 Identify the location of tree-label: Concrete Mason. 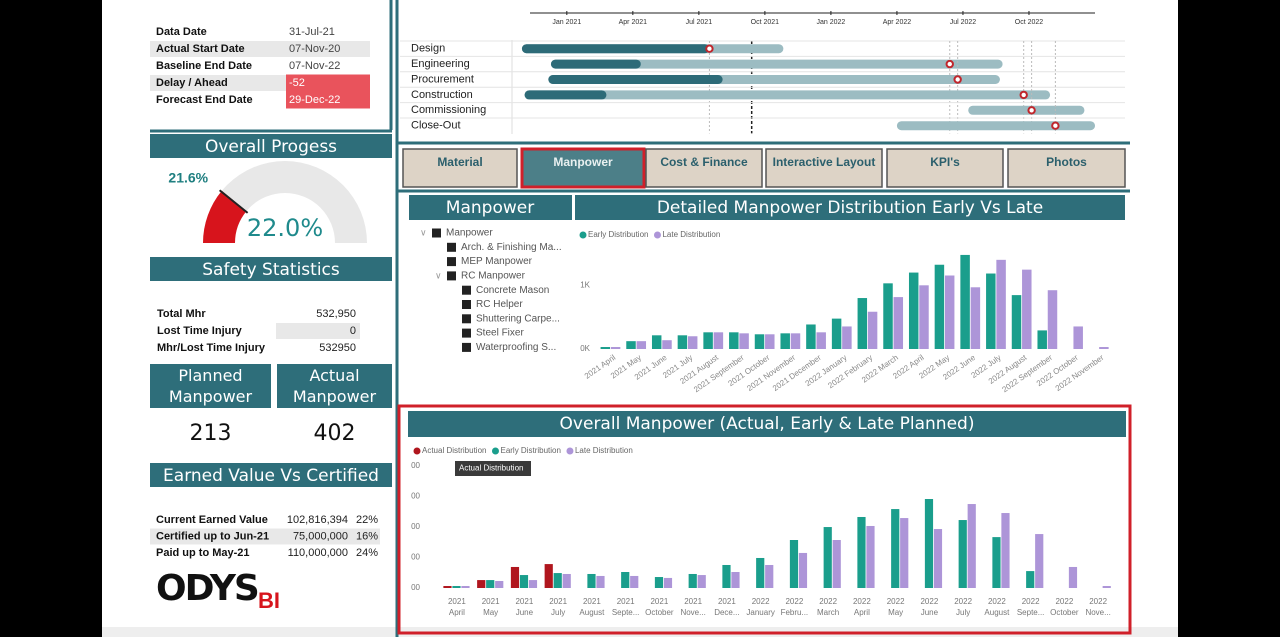
(512, 290).